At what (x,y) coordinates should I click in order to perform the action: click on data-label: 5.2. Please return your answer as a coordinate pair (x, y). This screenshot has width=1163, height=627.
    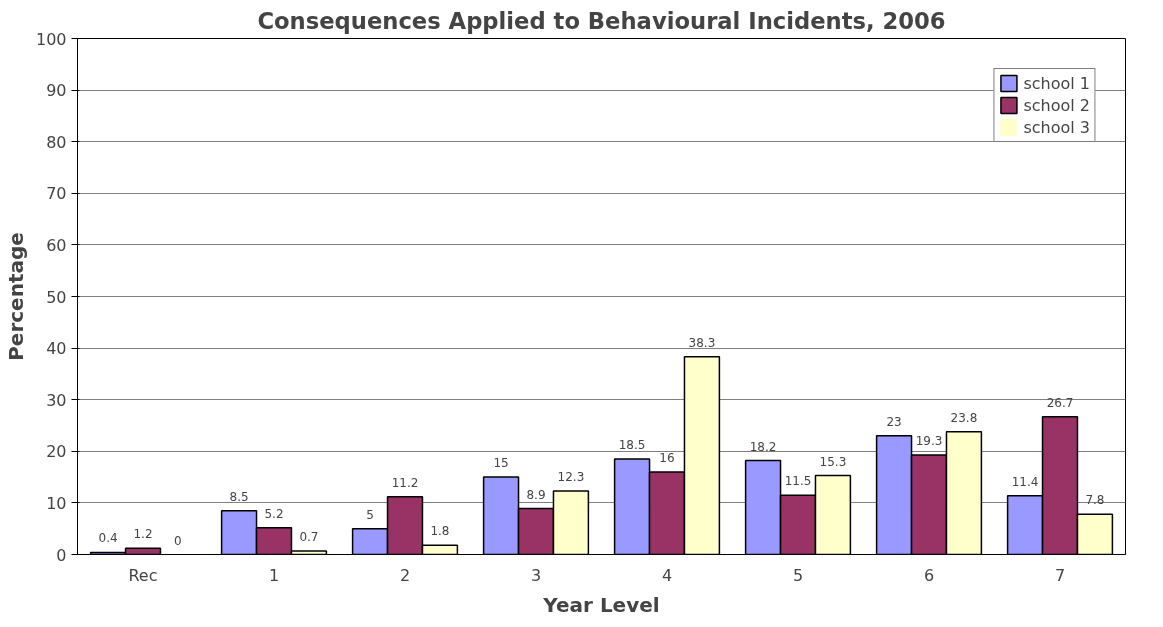
    Looking at the image, I should click on (274, 513).